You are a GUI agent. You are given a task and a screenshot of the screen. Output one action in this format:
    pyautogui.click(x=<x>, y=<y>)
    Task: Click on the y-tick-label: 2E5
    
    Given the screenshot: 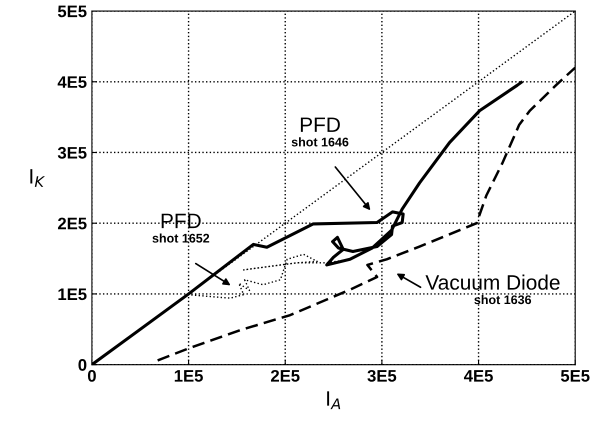 What is the action you would take?
    pyautogui.click(x=72, y=224)
    